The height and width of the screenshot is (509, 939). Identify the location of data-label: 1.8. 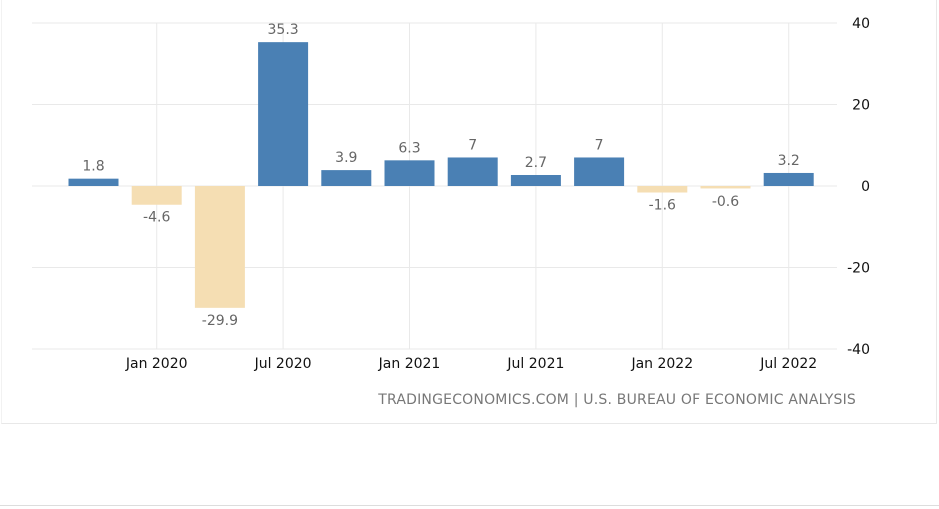
(93, 167).